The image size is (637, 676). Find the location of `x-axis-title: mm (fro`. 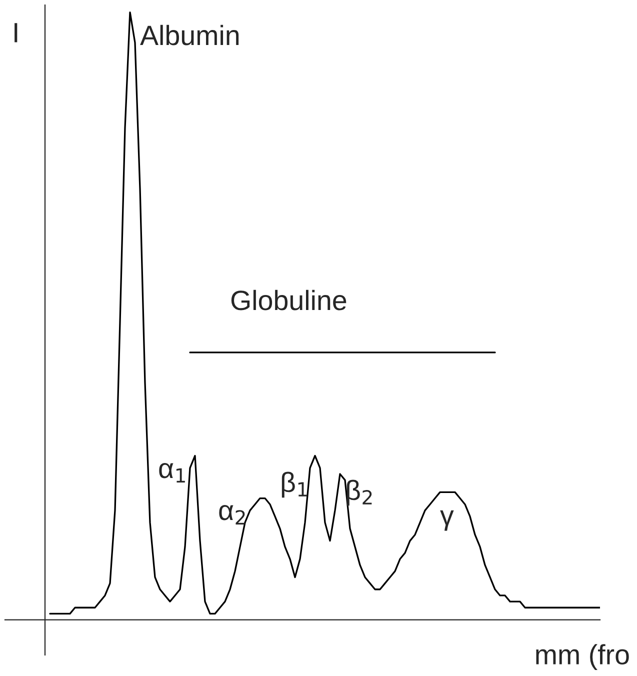

x-axis-title: mm (fro is located at coordinates (582, 657).